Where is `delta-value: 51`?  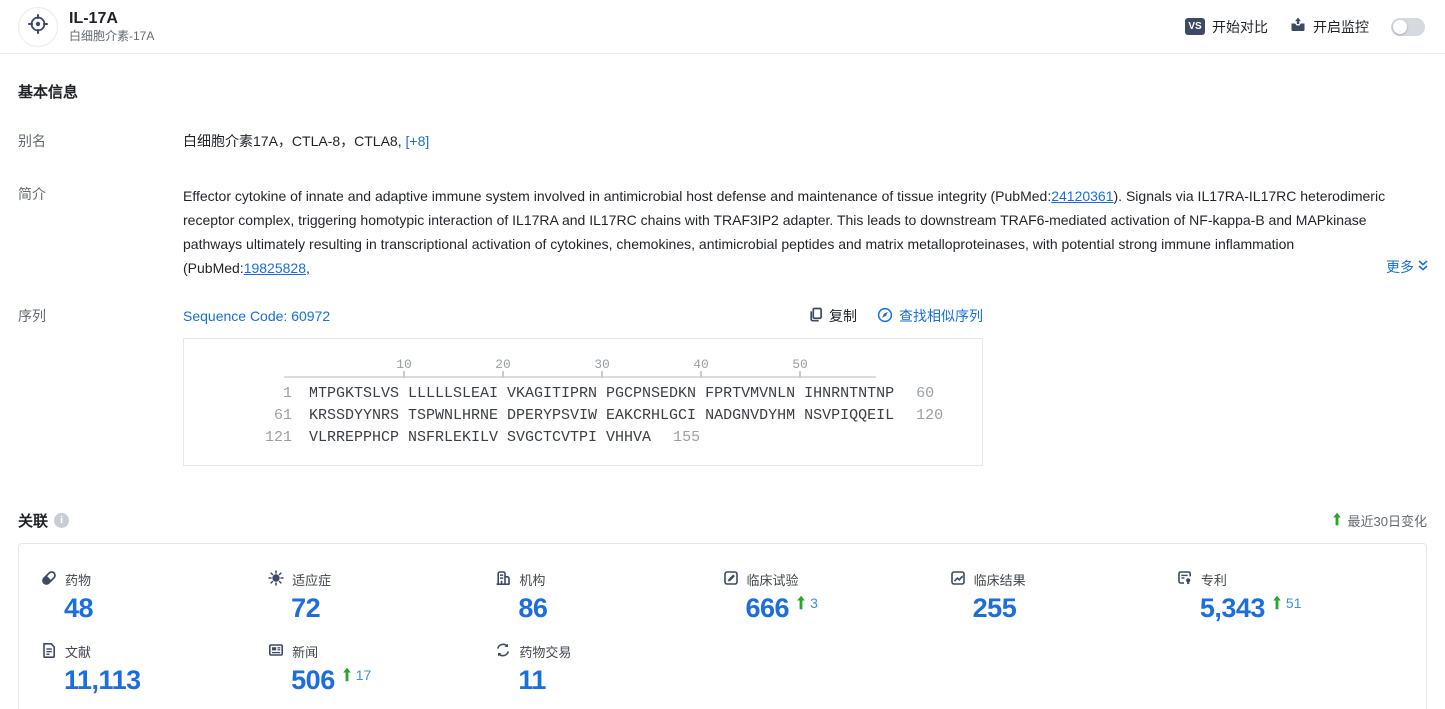 delta-value: 51 is located at coordinates (1293, 603).